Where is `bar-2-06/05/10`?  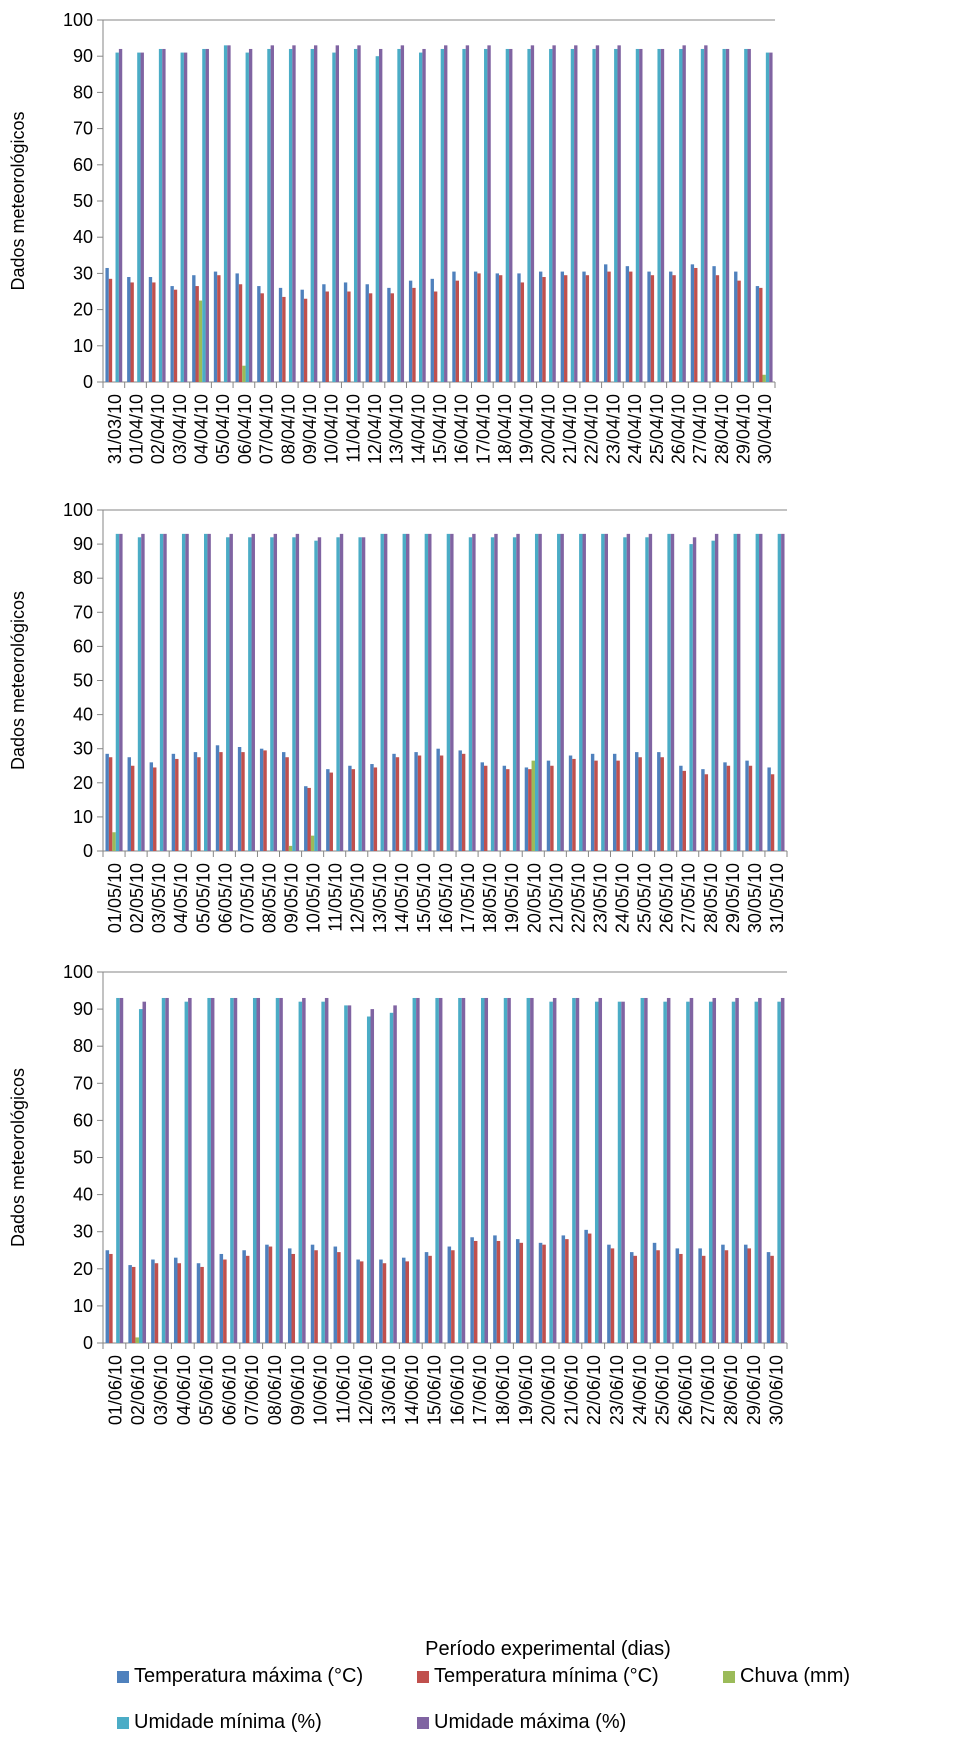 bar-2-06/05/10 is located at coordinates (221, 801).